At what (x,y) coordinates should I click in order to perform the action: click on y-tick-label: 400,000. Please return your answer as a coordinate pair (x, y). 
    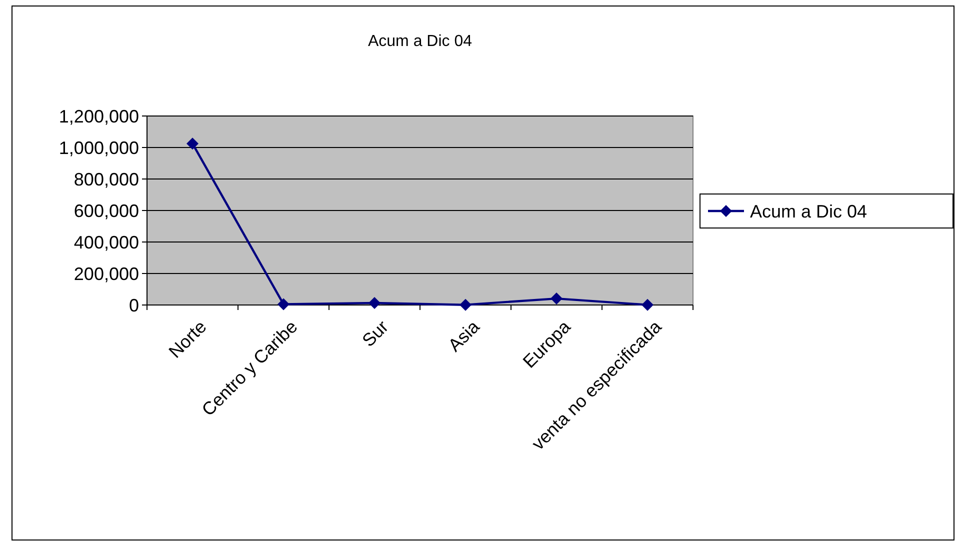
    Looking at the image, I should click on (106, 242).